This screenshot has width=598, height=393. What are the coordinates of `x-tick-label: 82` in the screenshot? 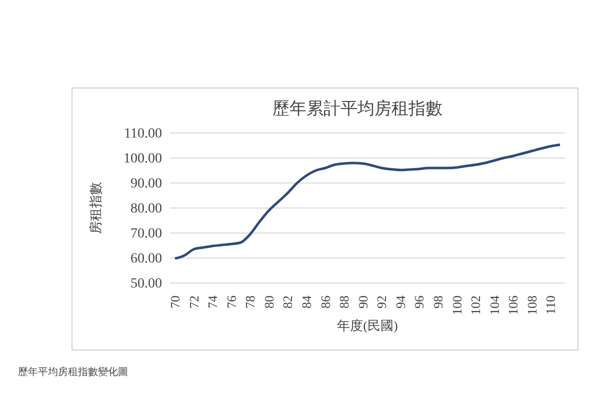 It's located at (288, 302).